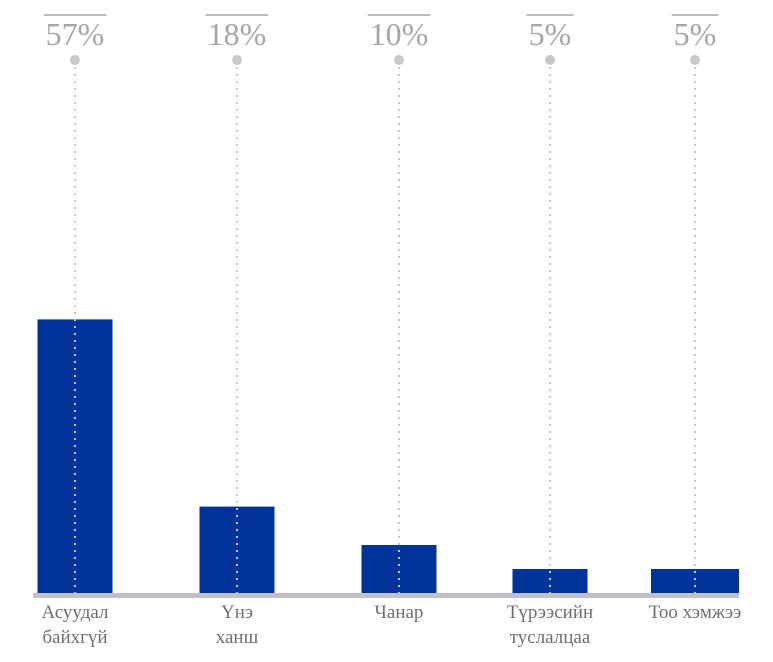 This screenshot has height=662, width=773. I want to click on category-label: туслалцаа, so click(550, 637).